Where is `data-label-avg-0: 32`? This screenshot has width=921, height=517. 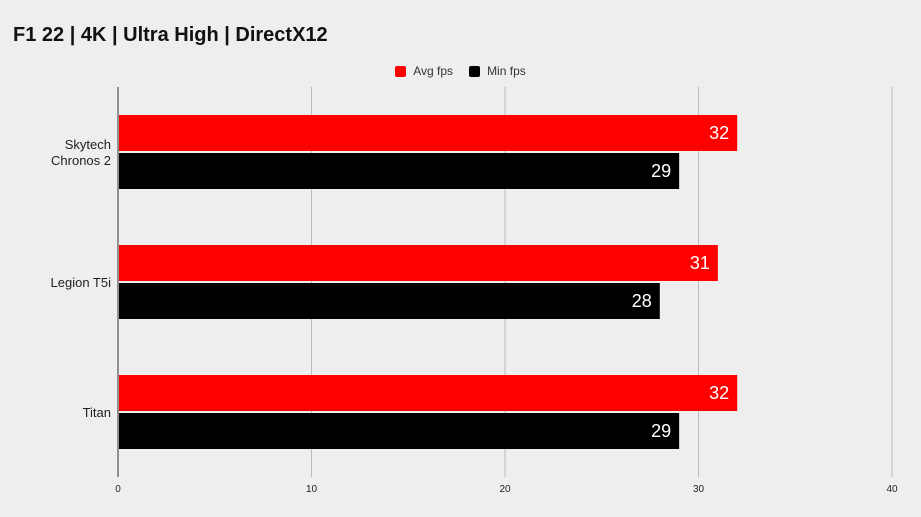 data-label-avg-0: 32 is located at coordinates (719, 133).